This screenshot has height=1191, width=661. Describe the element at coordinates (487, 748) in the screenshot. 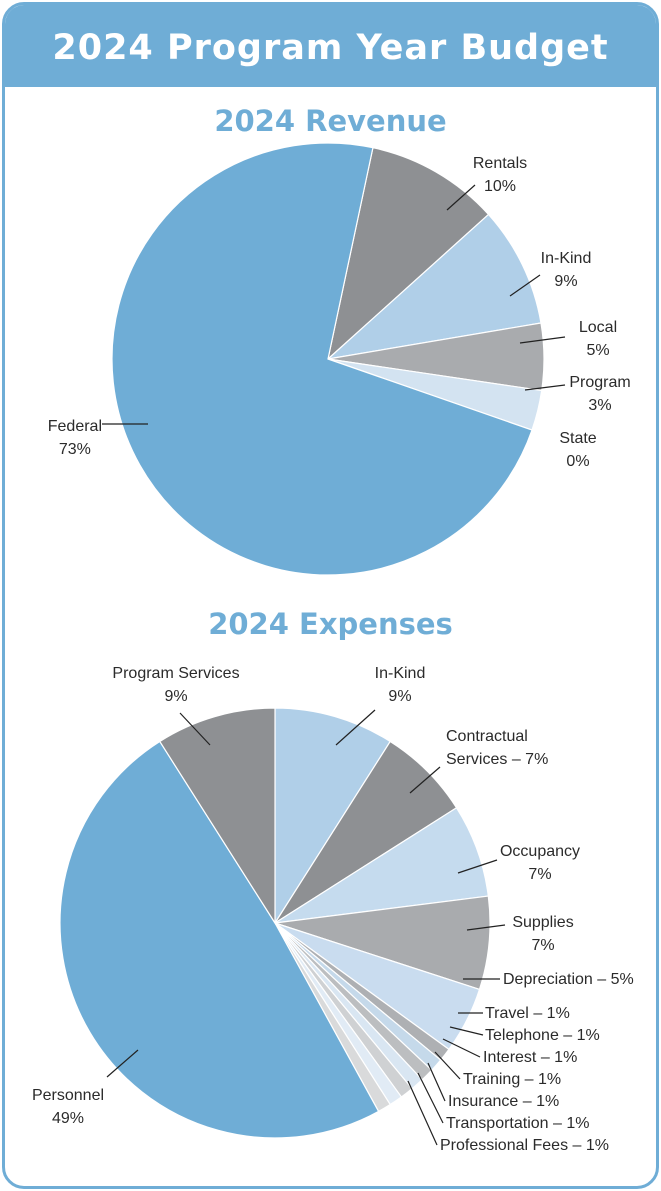

I see `category-label: Contractual Services` at that location.